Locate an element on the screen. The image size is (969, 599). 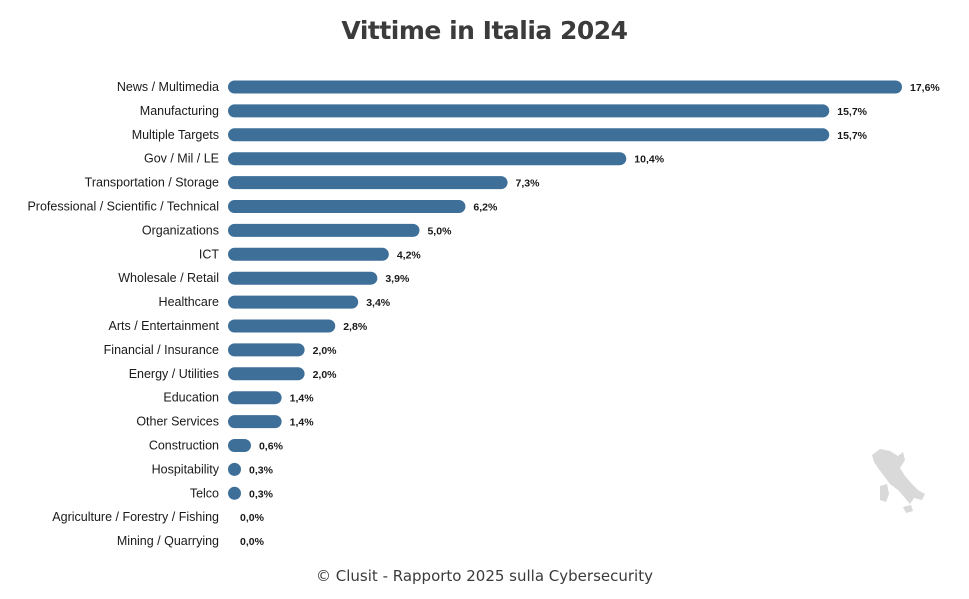
value-label: 0,6% is located at coordinates (271, 447).